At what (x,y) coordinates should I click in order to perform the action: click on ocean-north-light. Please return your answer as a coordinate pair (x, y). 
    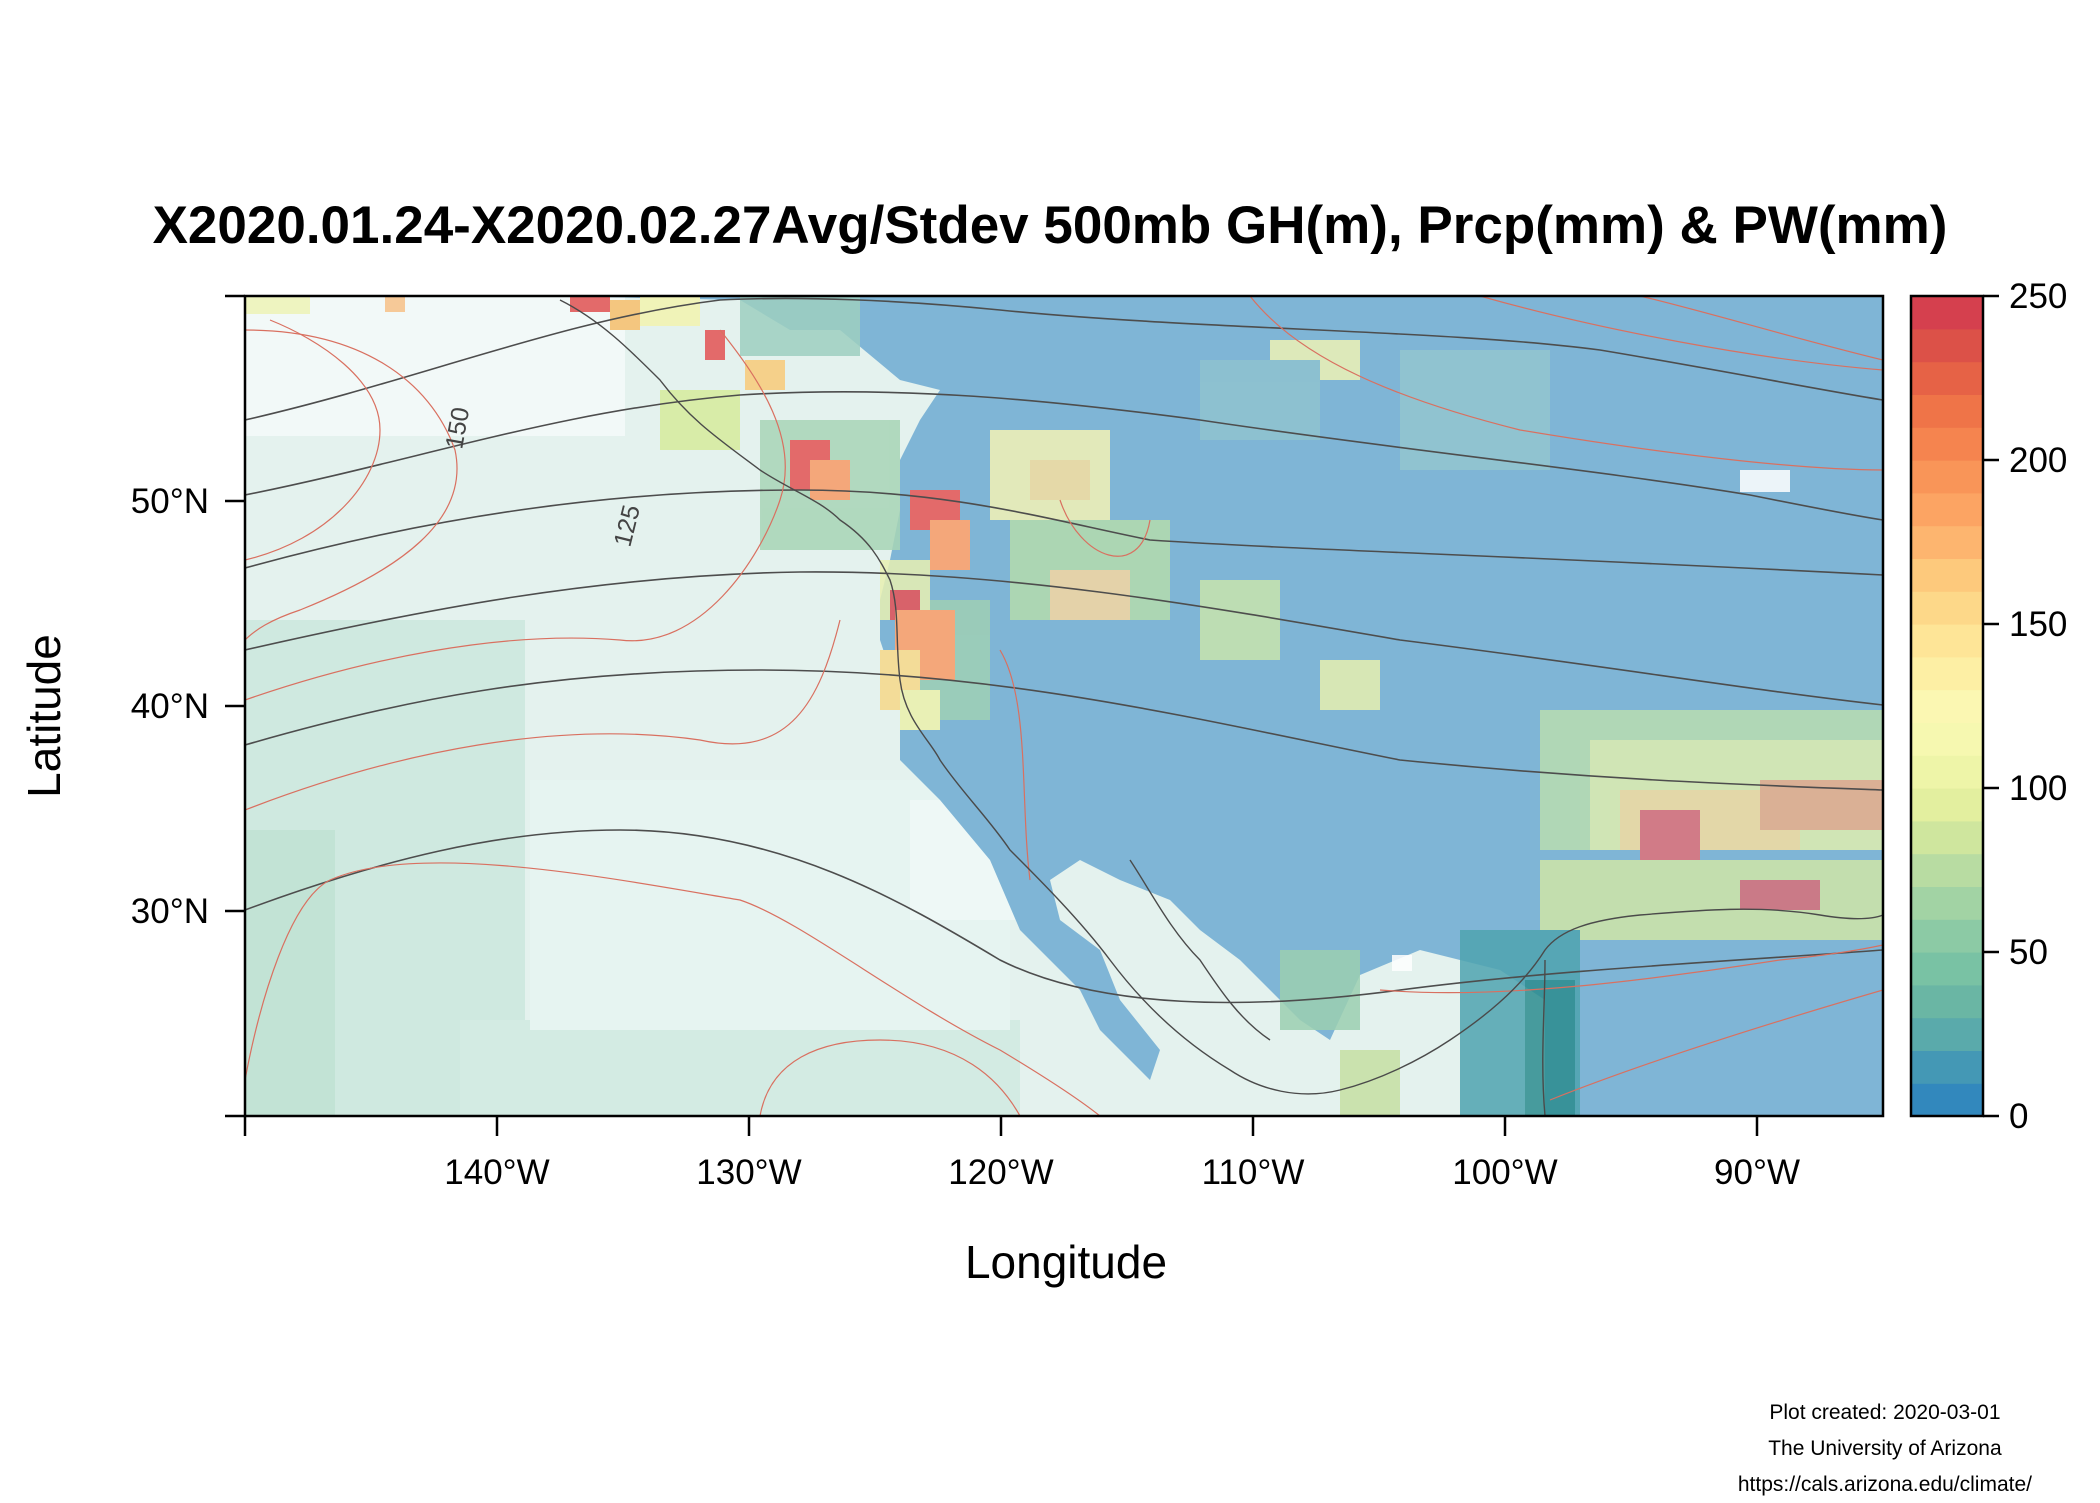
    Looking at the image, I should click on (435, 366).